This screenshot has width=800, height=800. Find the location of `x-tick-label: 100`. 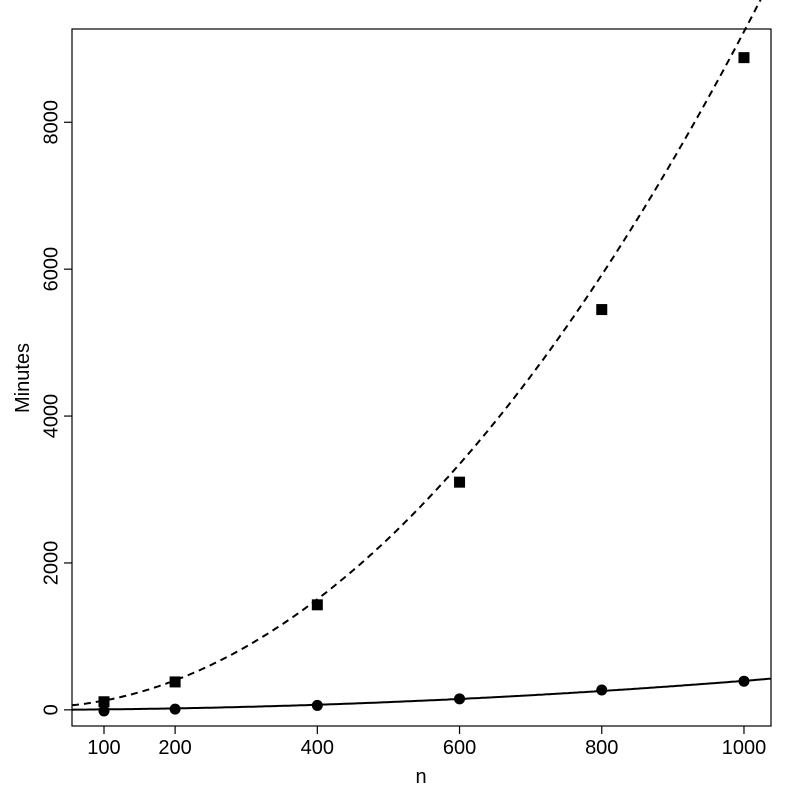

x-tick-label: 100 is located at coordinates (103, 748).